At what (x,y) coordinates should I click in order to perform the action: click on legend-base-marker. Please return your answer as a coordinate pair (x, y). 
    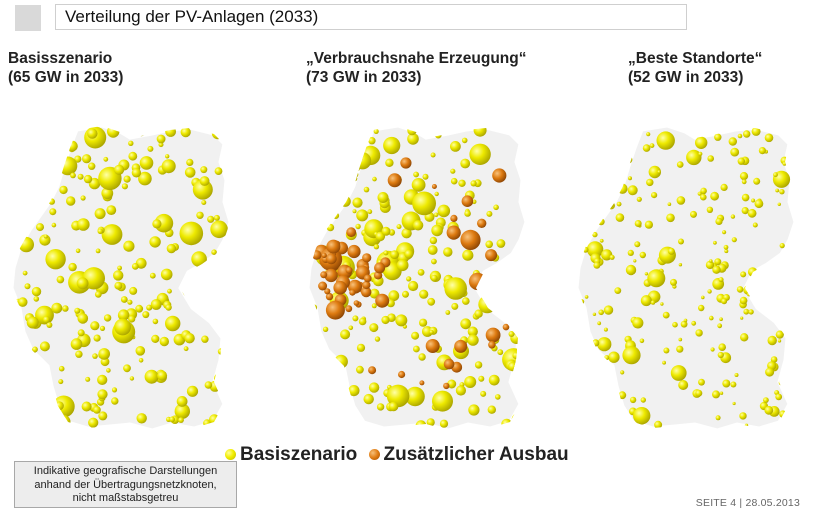
    Looking at the image, I should click on (230, 454).